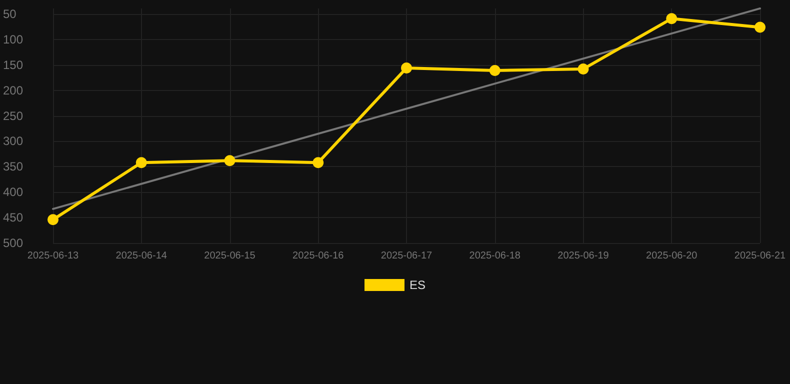 The image size is (790, 384). What do you see at coordinates (142, 256) in the screenshot?
I see `x-tick-label: 2025-06-14` at bounding box center [142, 256].